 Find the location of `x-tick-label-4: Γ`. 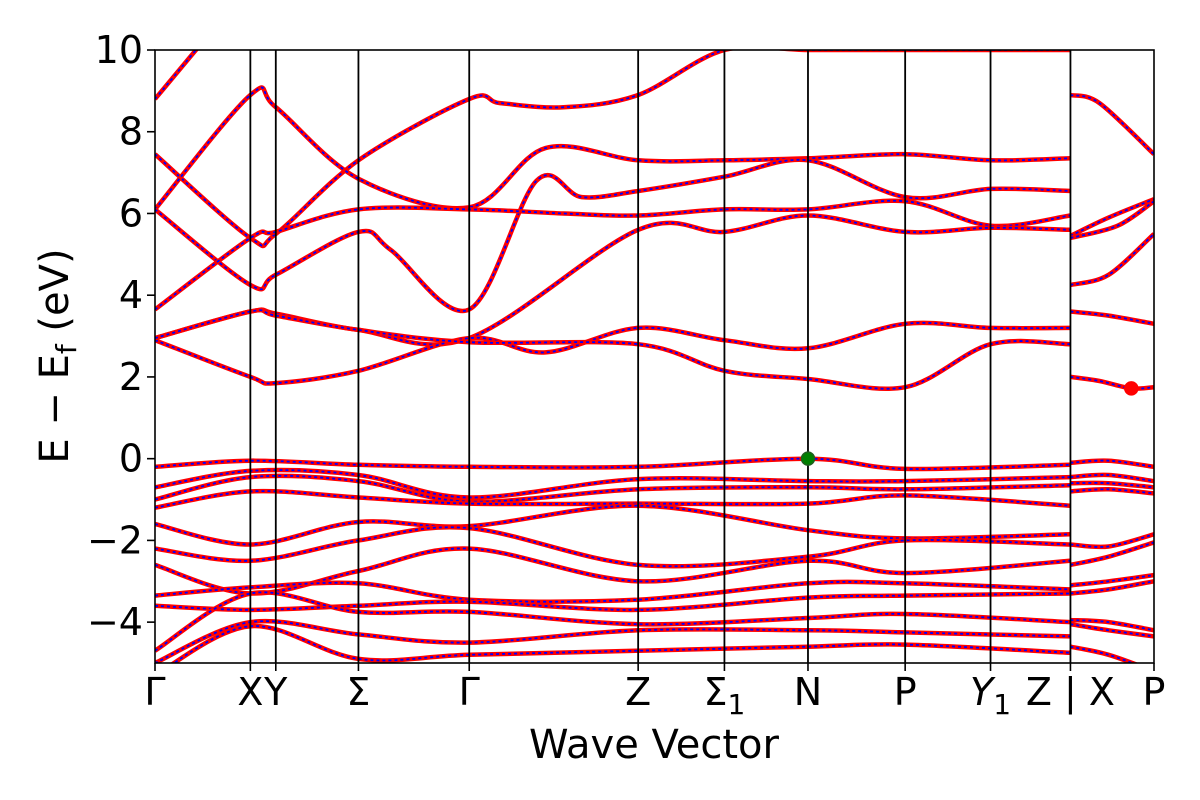

x-tick-label-4: Γ is located at coordinates (469, 692).